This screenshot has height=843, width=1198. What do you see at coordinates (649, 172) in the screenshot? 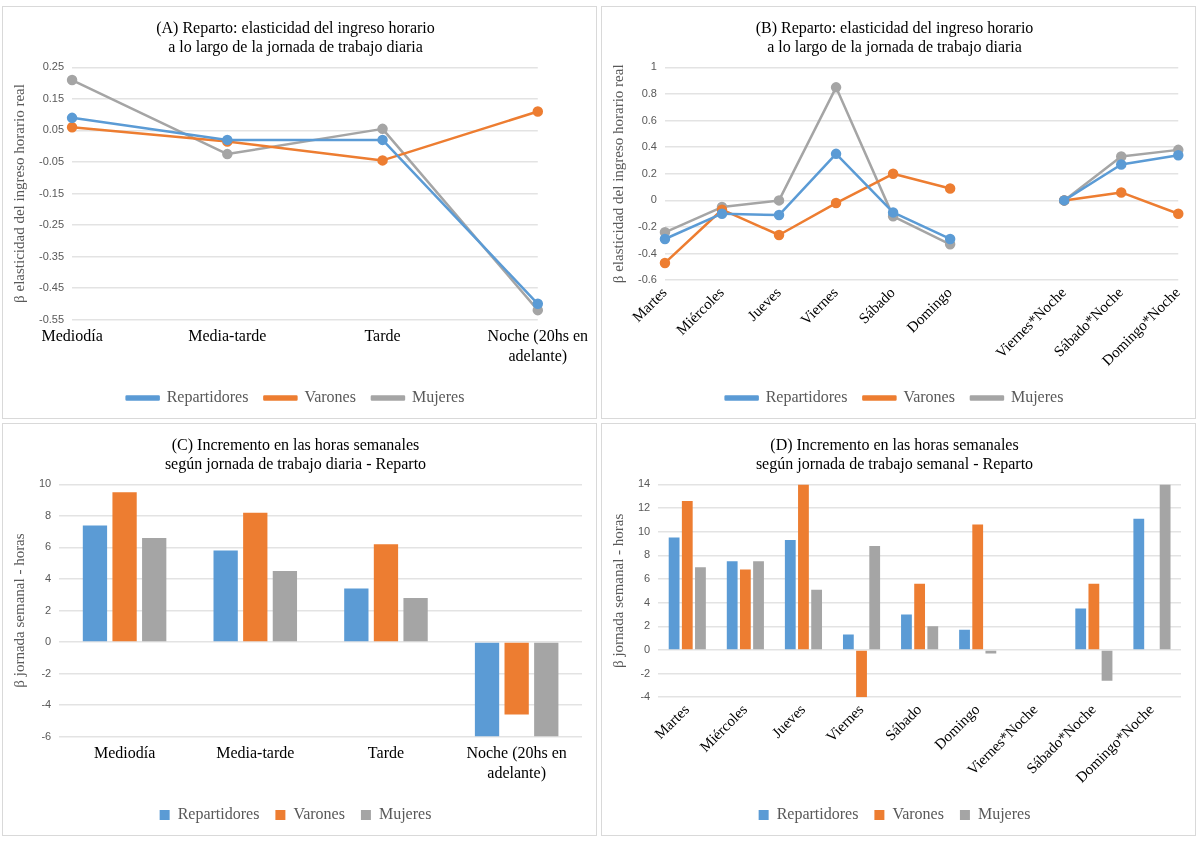
I see `y-tick-label: 0.2` at bounding box center [649, 172].